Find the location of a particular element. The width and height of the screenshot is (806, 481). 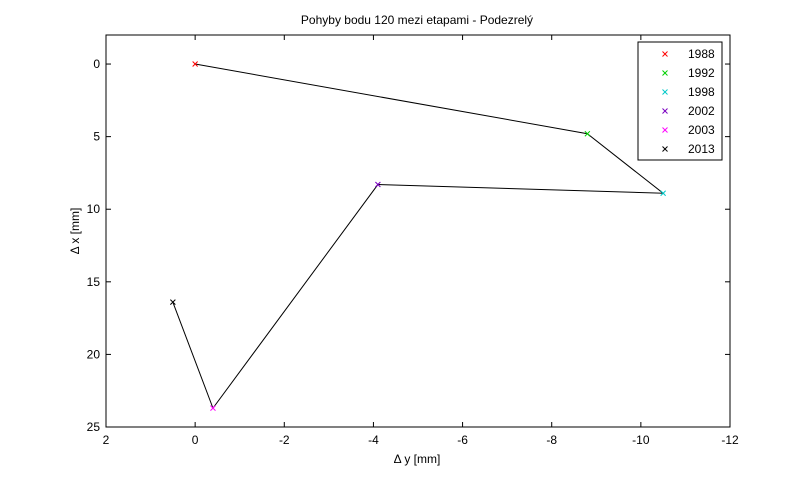

legend-label-2003: 2003 is located at coordinates (701, 130).